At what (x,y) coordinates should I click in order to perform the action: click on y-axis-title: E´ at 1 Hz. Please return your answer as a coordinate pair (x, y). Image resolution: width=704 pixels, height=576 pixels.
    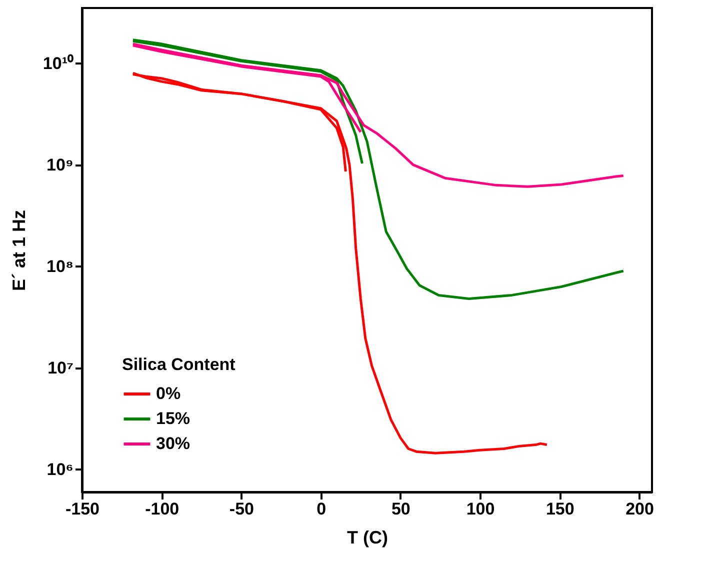
    Looking at the image, I should click on (18, 251).